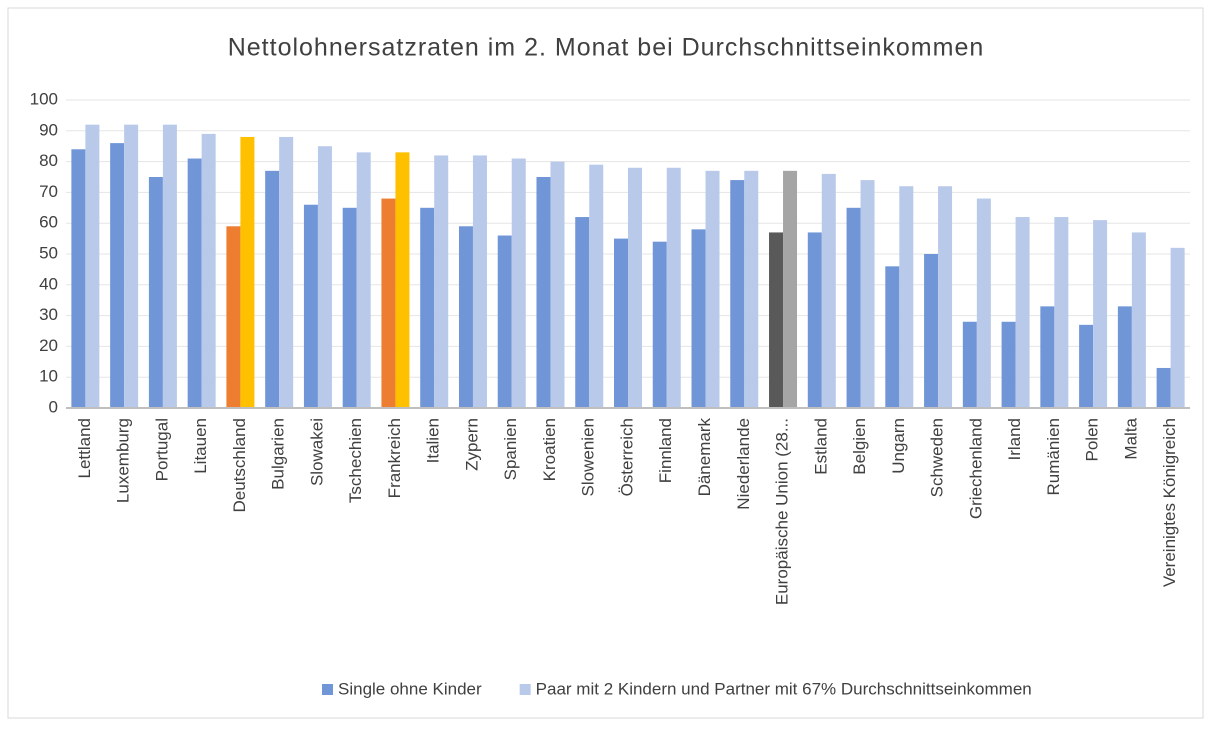 This screenshot has height=731, width=1212. What do you see at coordinates (1092, 439) in the screenshot?
I see `x-tick-label: Polen` at bounding box center [1092, 439].